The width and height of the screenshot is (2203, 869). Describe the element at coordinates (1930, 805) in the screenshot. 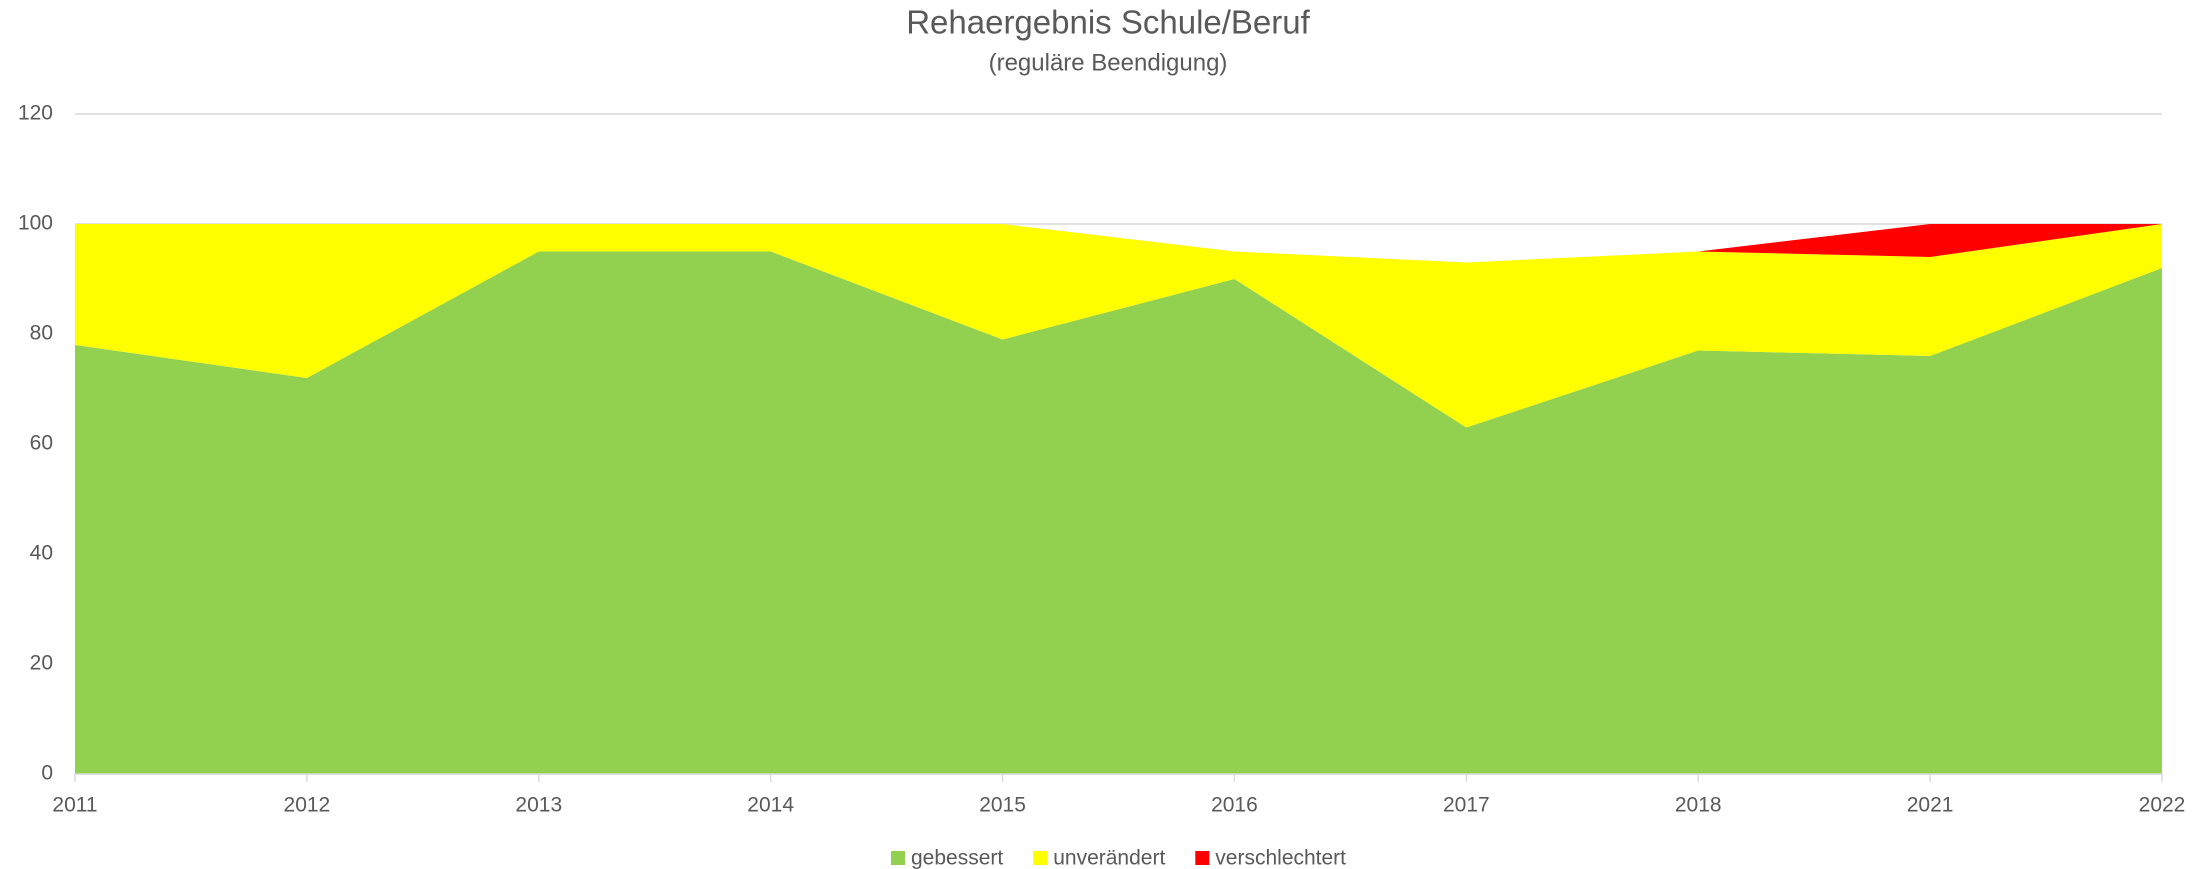

I see `x-tick-label: 2021` at that location.